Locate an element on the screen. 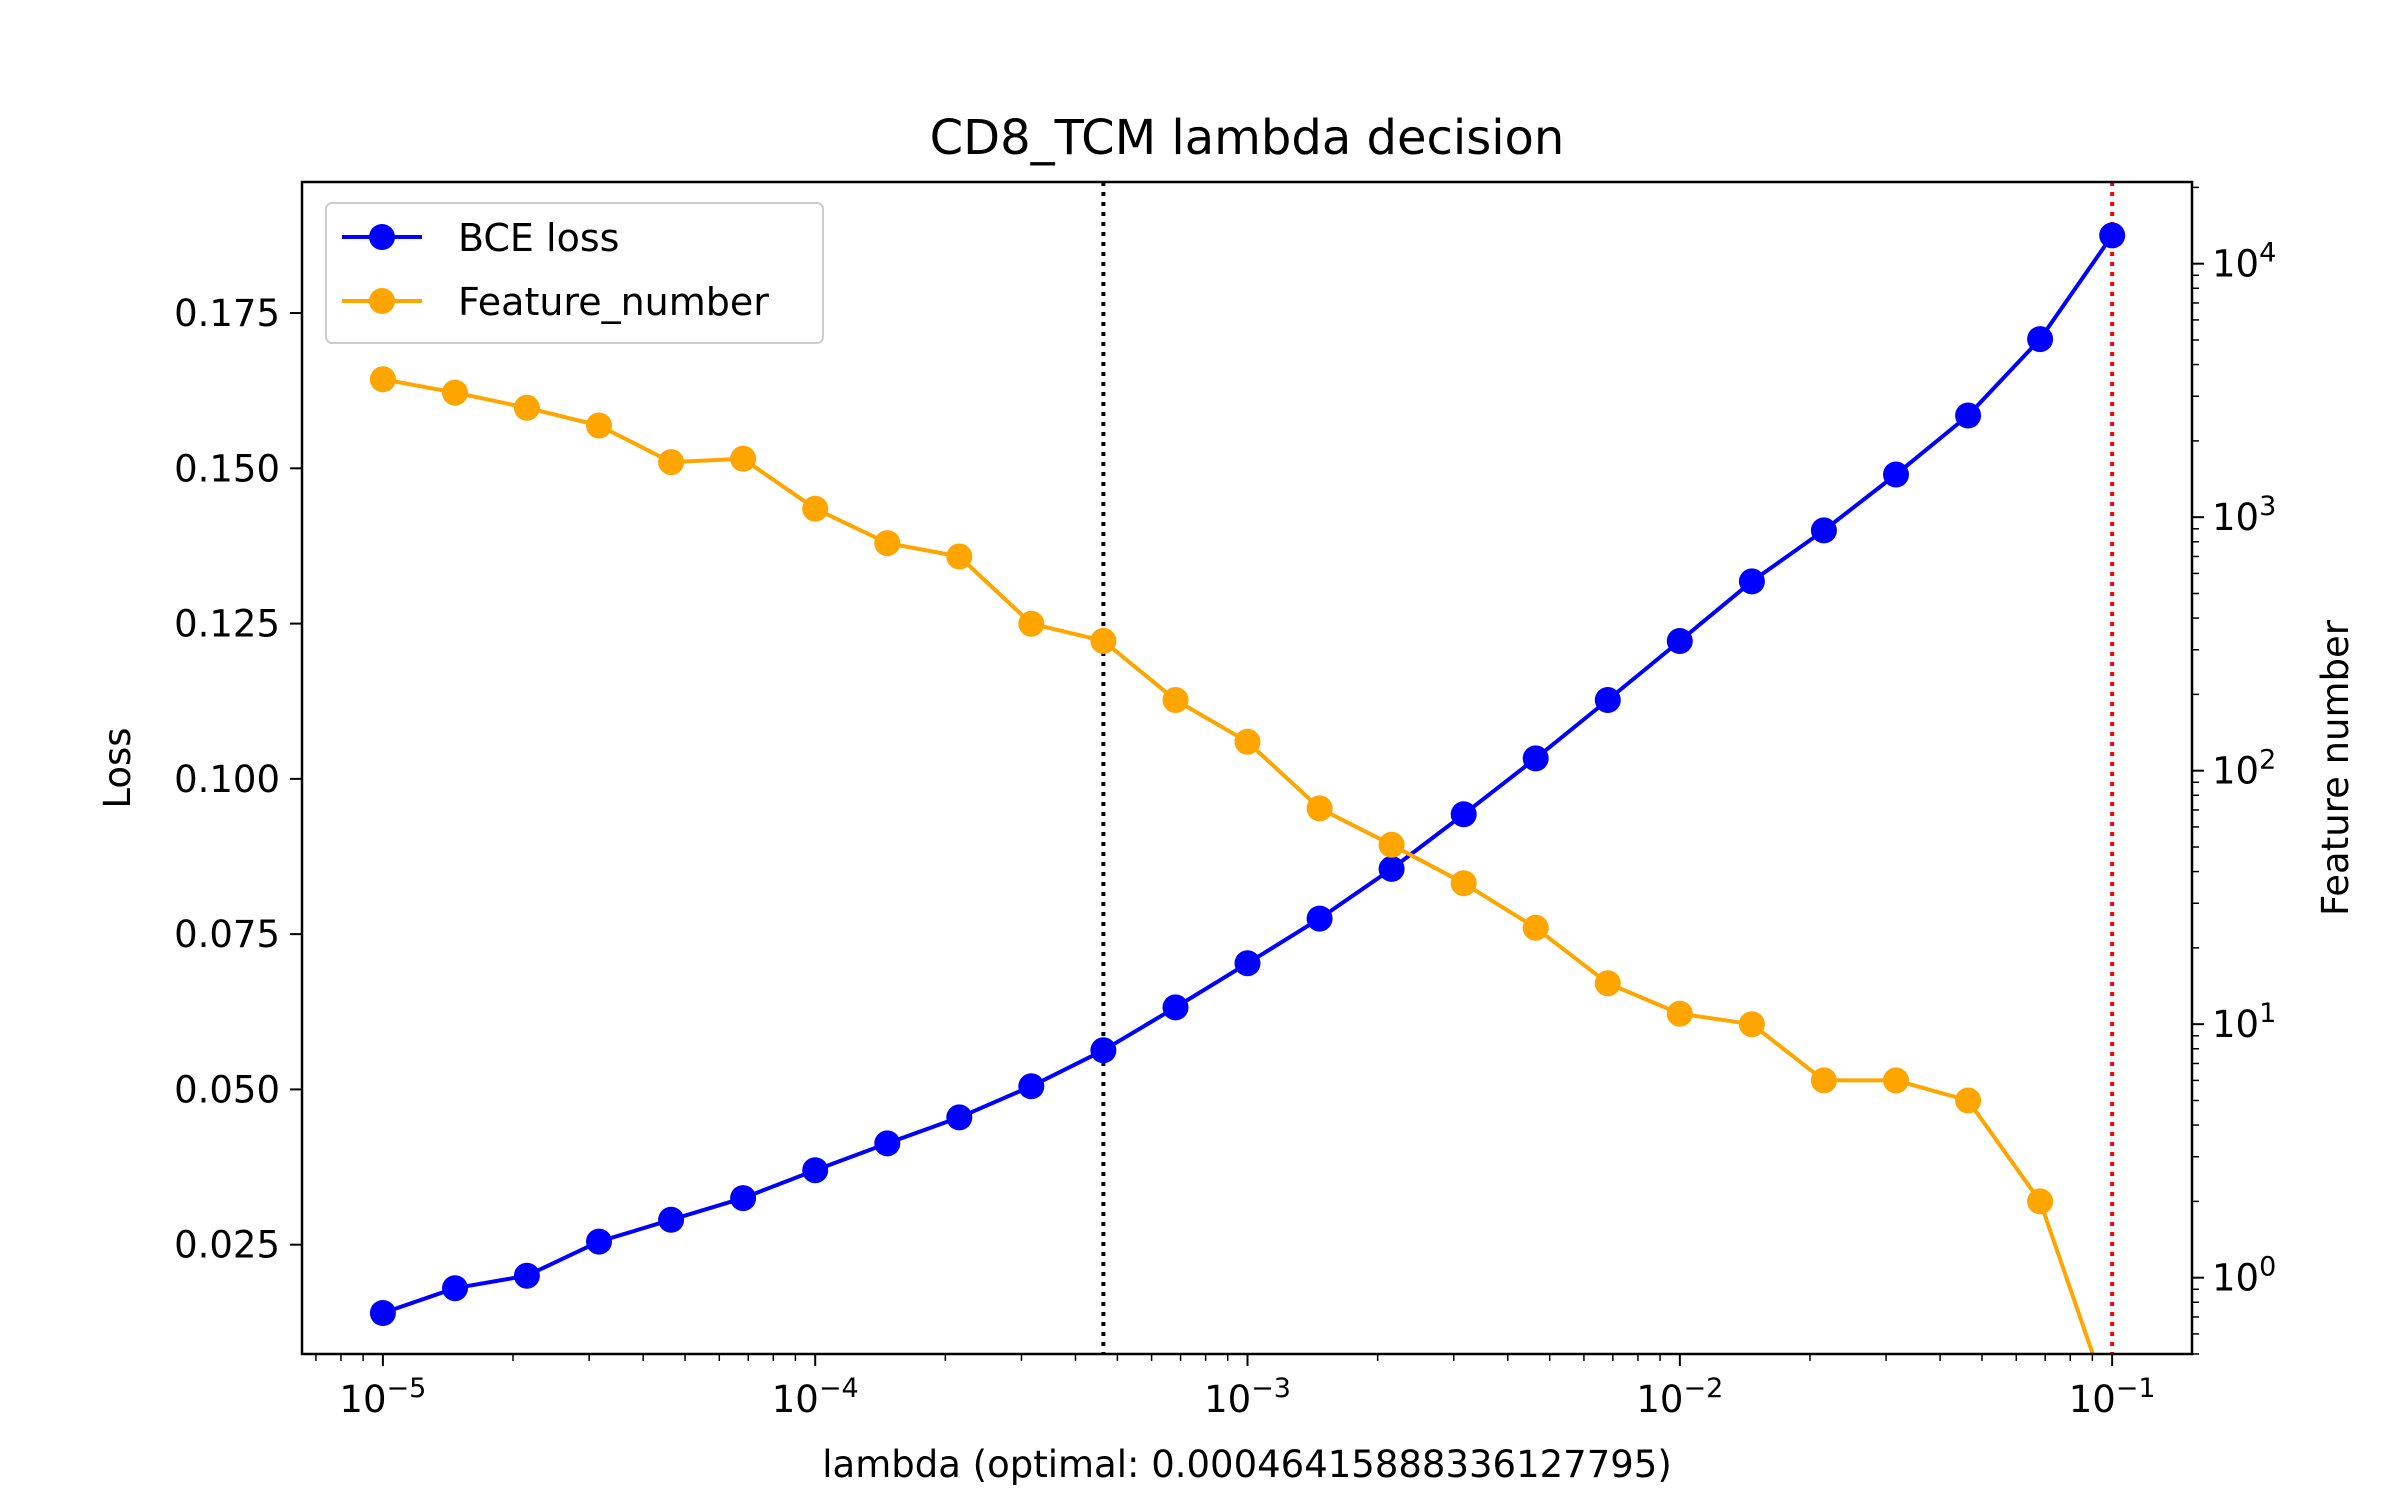 Image resolution: width=2400 pixels, height=1500 pixels. chart-title: CD8_TCM lambda decision is located at coordinates (1247, 138).